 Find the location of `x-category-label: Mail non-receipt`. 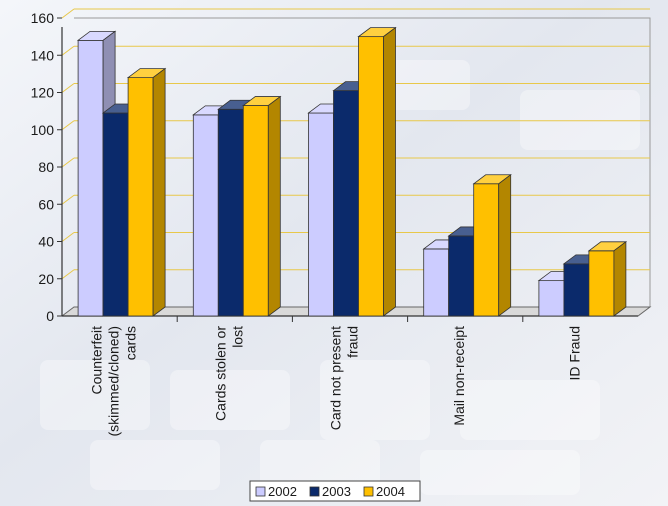

x-category-label: Mail non-receipt is located at coordinates (459, 376).